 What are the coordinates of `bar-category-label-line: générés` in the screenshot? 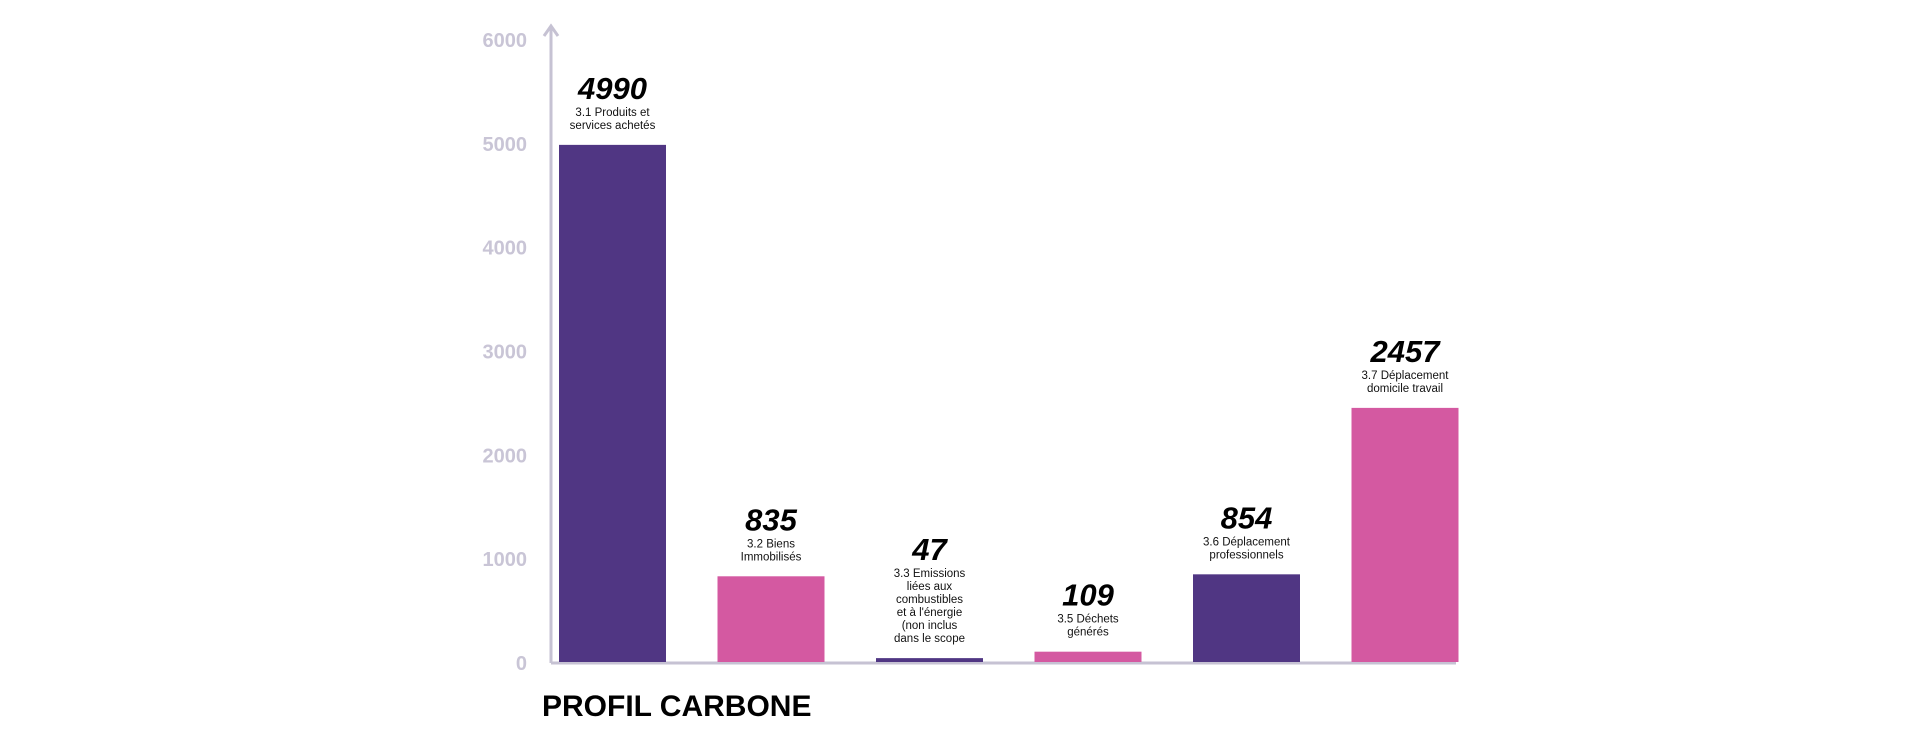 It's located at (1088, 633).